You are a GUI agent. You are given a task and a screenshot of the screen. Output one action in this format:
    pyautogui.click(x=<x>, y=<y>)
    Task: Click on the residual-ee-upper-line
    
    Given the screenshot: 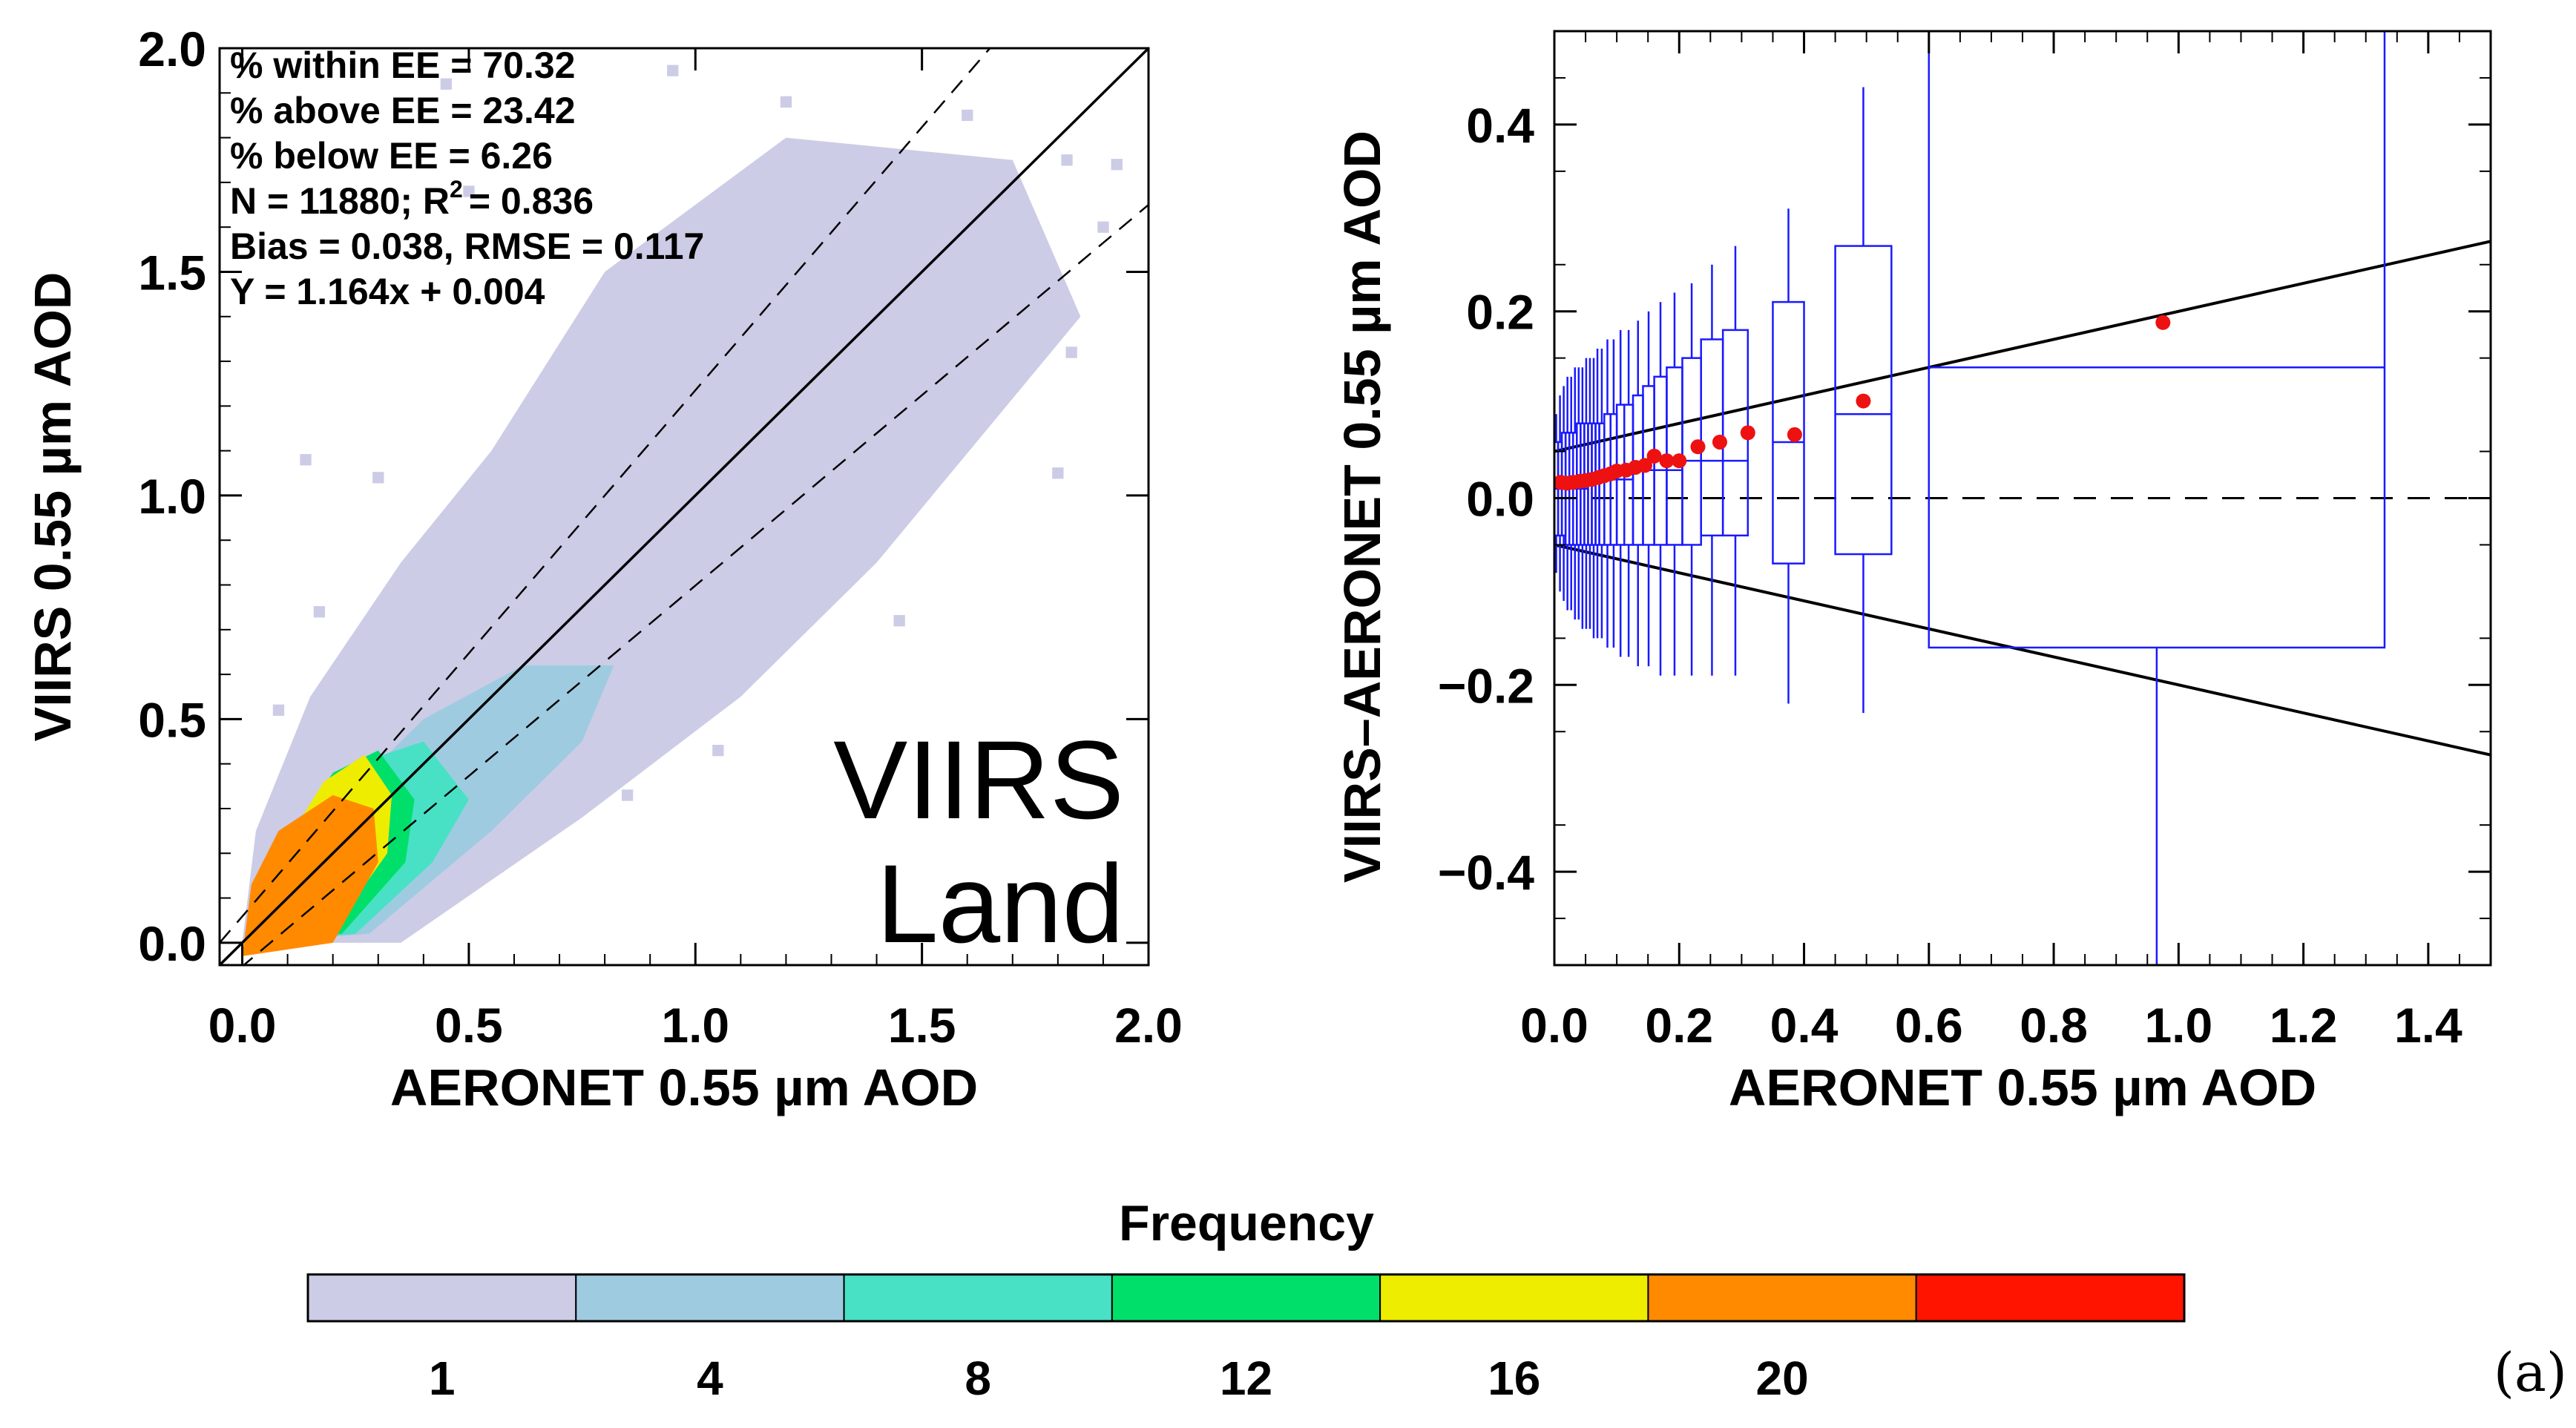 What is the action you would take?
    pyautogui.click(x=2022, y=346)
    